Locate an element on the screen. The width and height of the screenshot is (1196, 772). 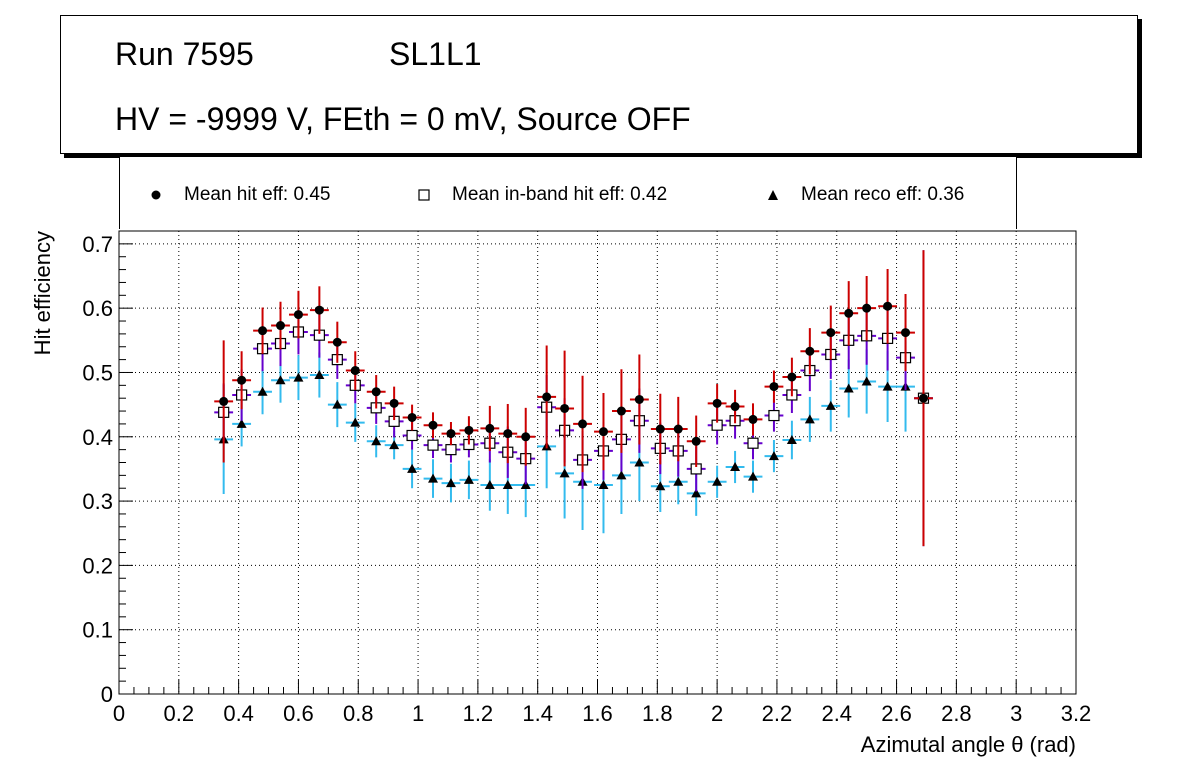
legend-item-inband: Mean in-band hit eff: 0.42 is located at coordinates (540, 195).